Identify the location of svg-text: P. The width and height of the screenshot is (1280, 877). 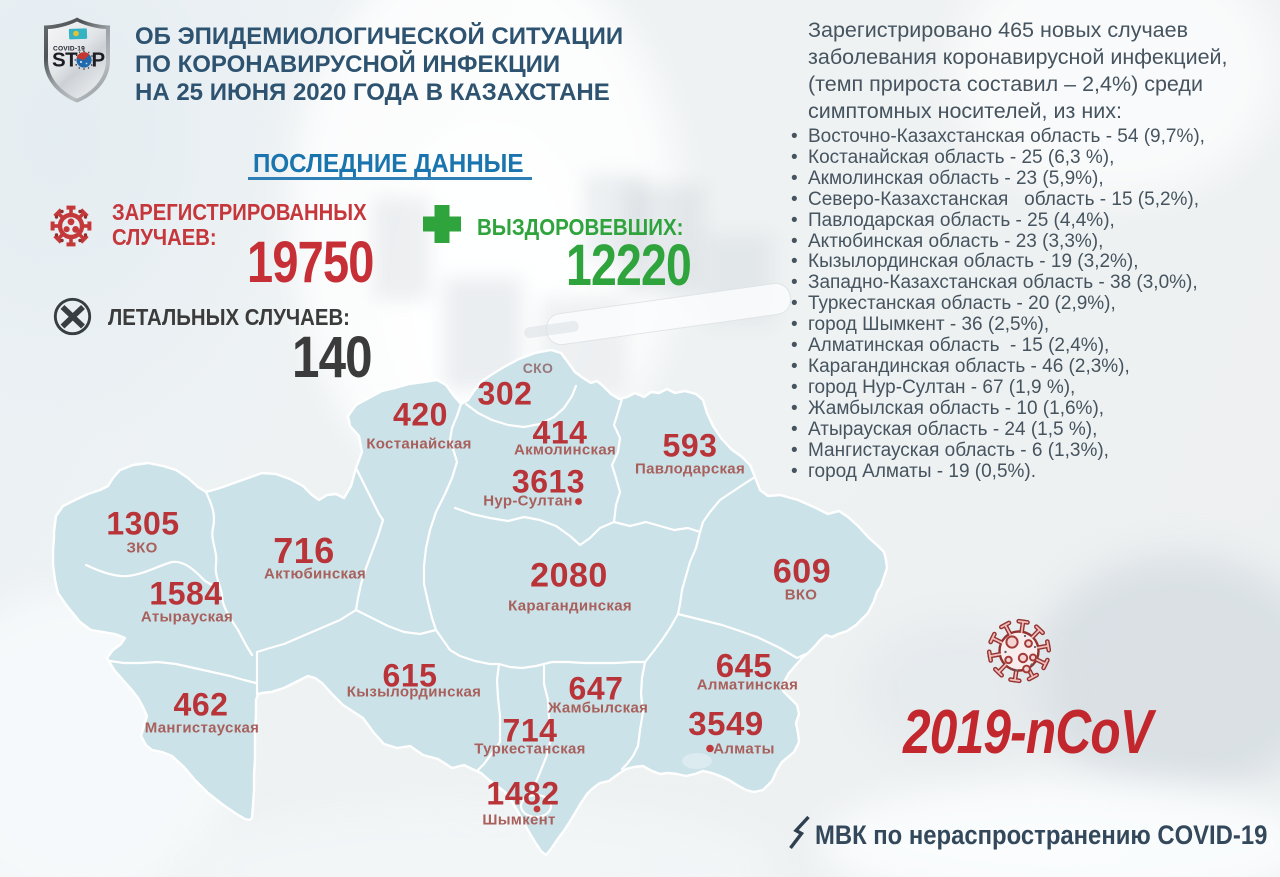
(99, 60).